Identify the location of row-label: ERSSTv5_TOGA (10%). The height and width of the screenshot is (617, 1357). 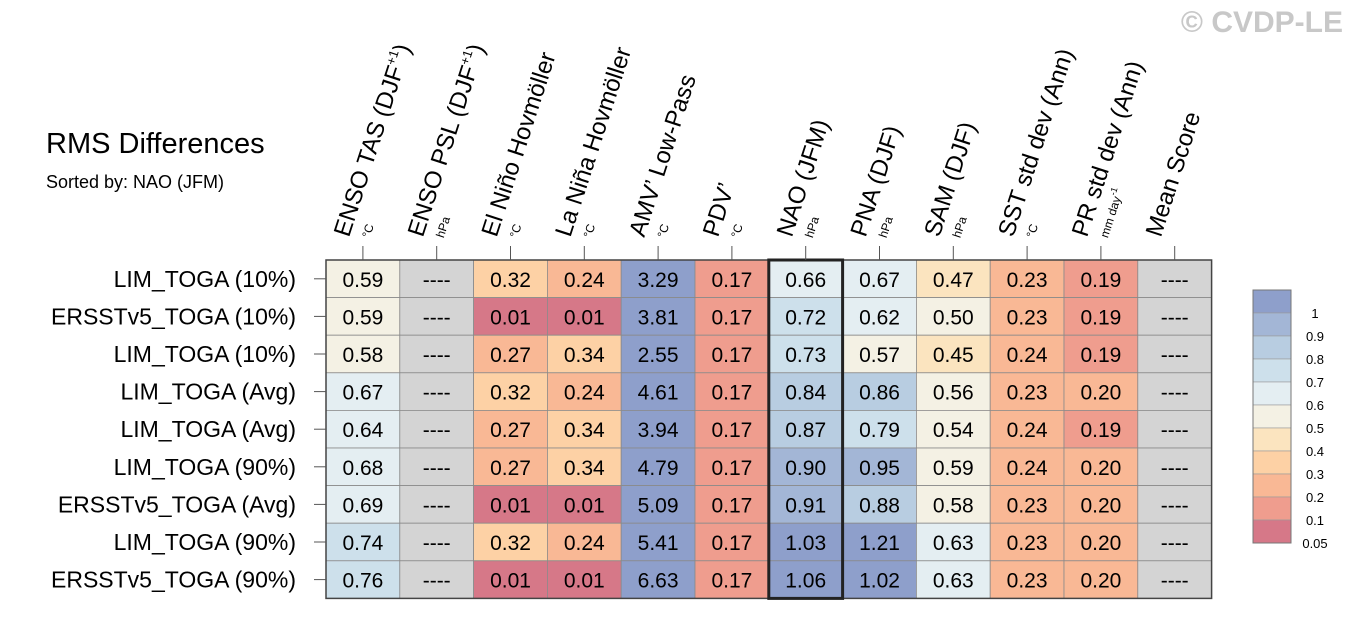
(173, 316).